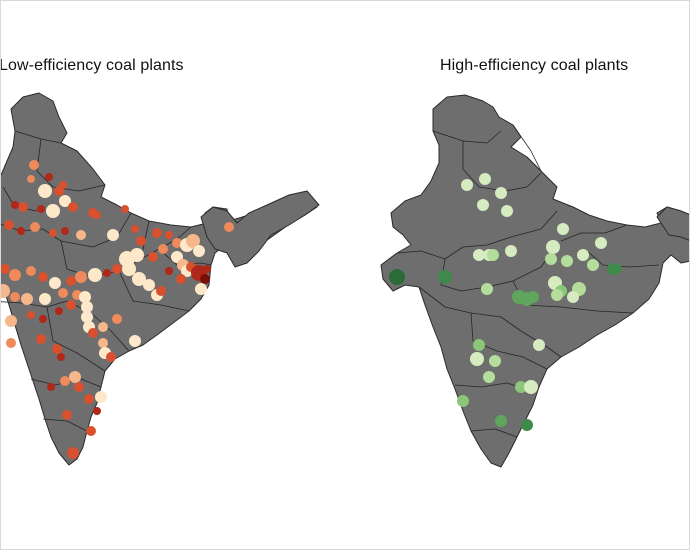 The width and height of the screenshot is (690, 550). What do you see at coordinates (534, 65) in the screenshot?
I see `right-map-title: High-efficiency coal plants` at bounding box center [534, 65].